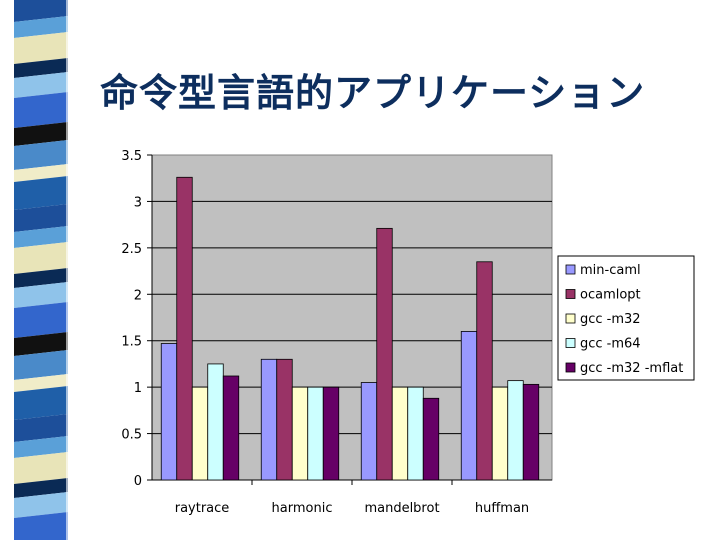 The width and height of the screenshot is (720, 540). I want to click on legend-label: gcc -m32 -mflat, so click(631, 368).